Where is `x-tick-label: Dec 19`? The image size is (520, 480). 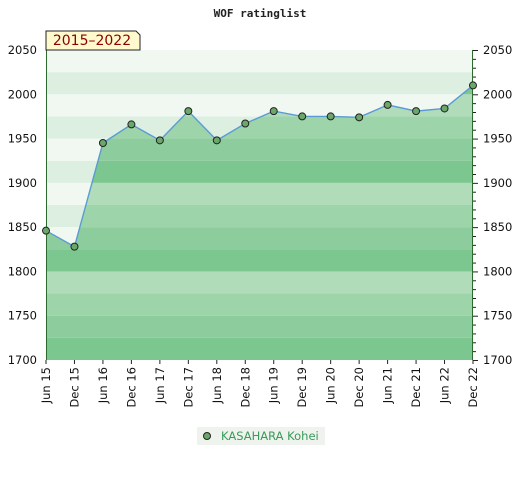 x-tick-label: Dec 19 is located at coordinates (302, 387).